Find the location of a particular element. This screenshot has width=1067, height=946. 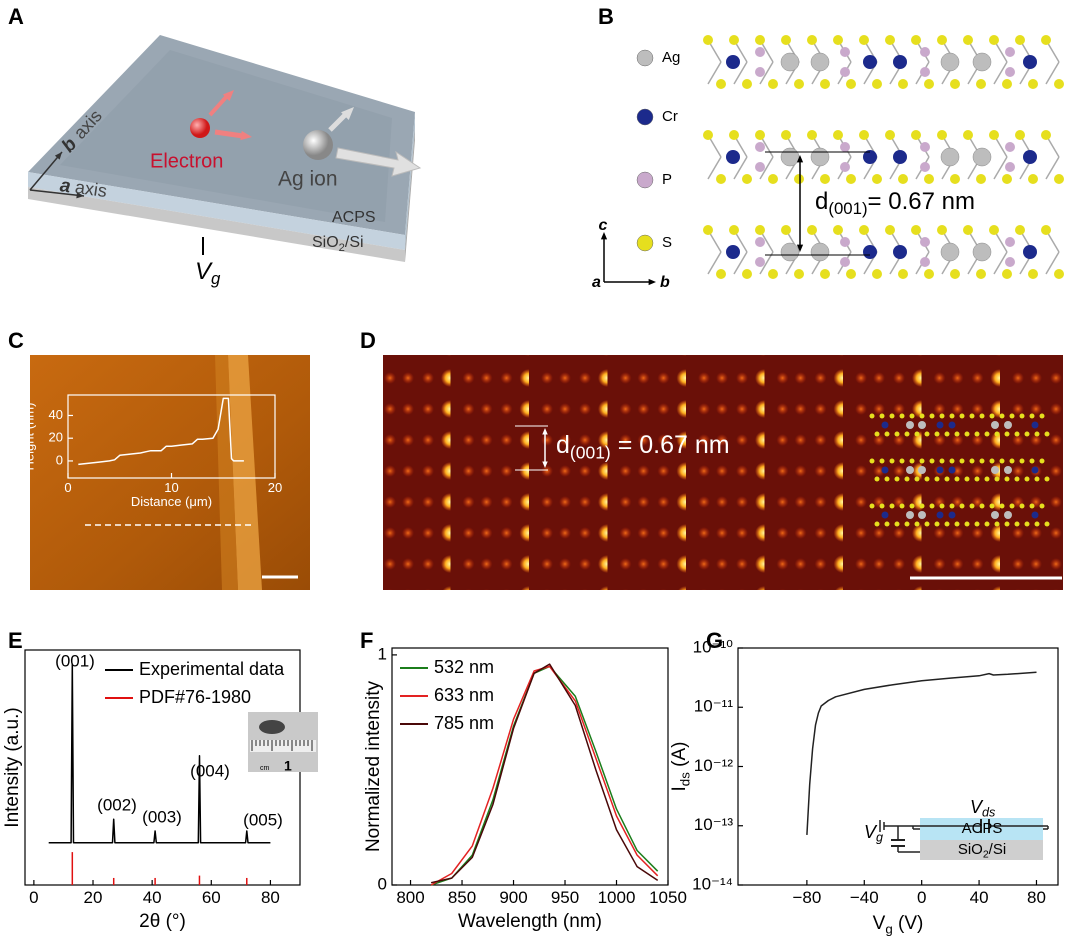

peak-label: (004) is located at coordinates (210, 770).